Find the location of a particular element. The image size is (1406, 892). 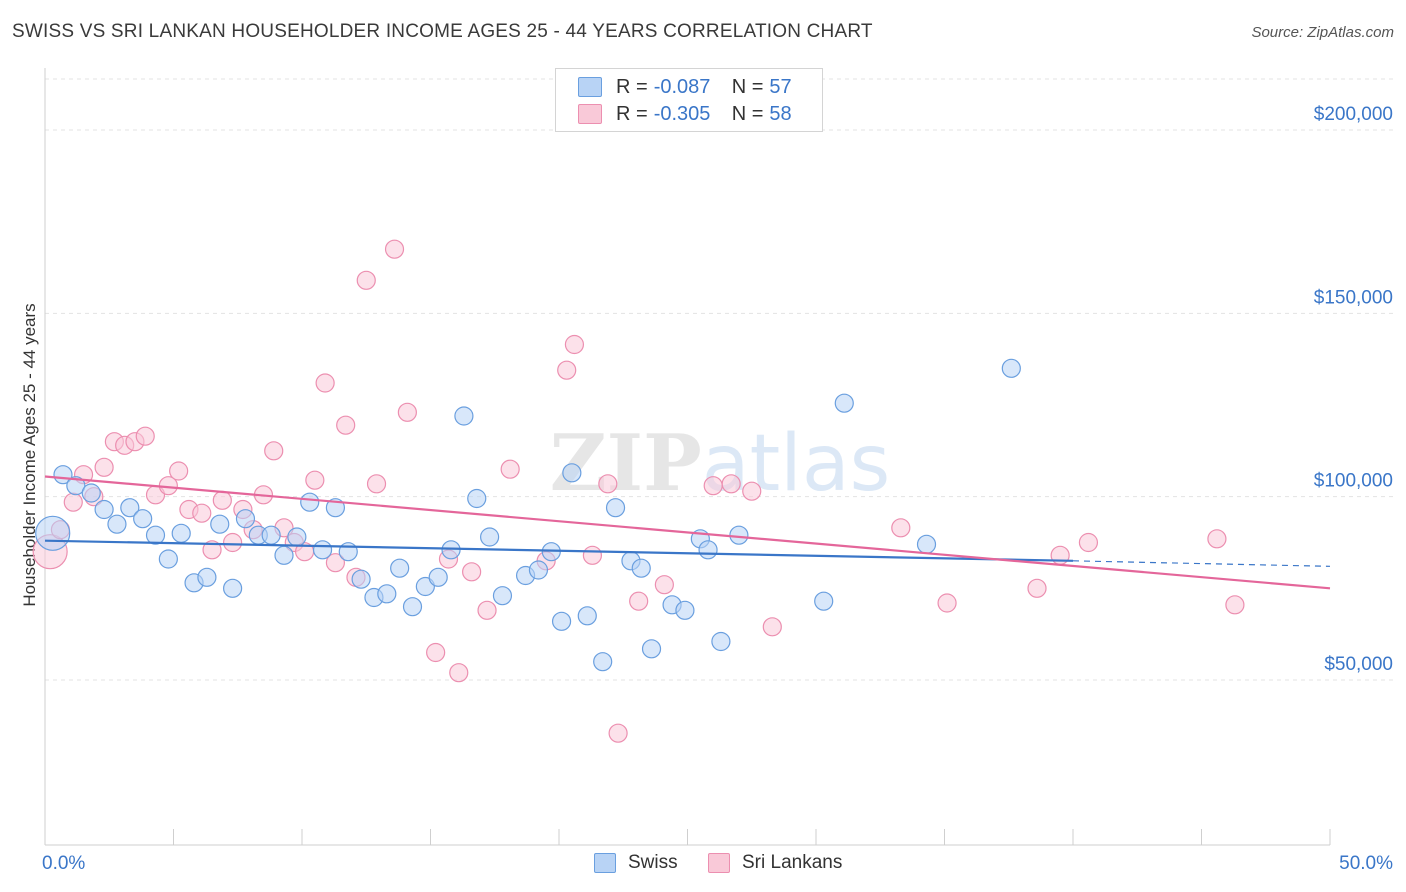

y-tick-label: $150,000 is located at coordinates (1353, 297).